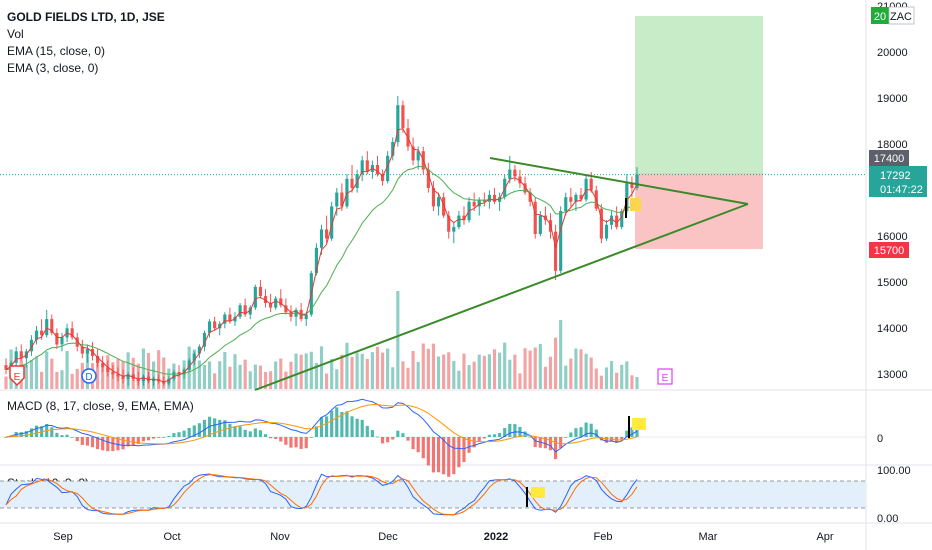 The width and height of the screenshot is (932, 550). Describe the element at coordinates (100, 406) in the screenshot. I see `legend-macd: MACD (8, 17, close, 9, EMA, EMA)` at that location.